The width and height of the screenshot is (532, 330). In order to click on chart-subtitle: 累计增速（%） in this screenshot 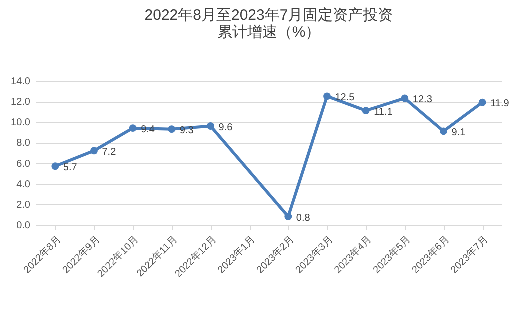, I will do `click(269, 32)`.